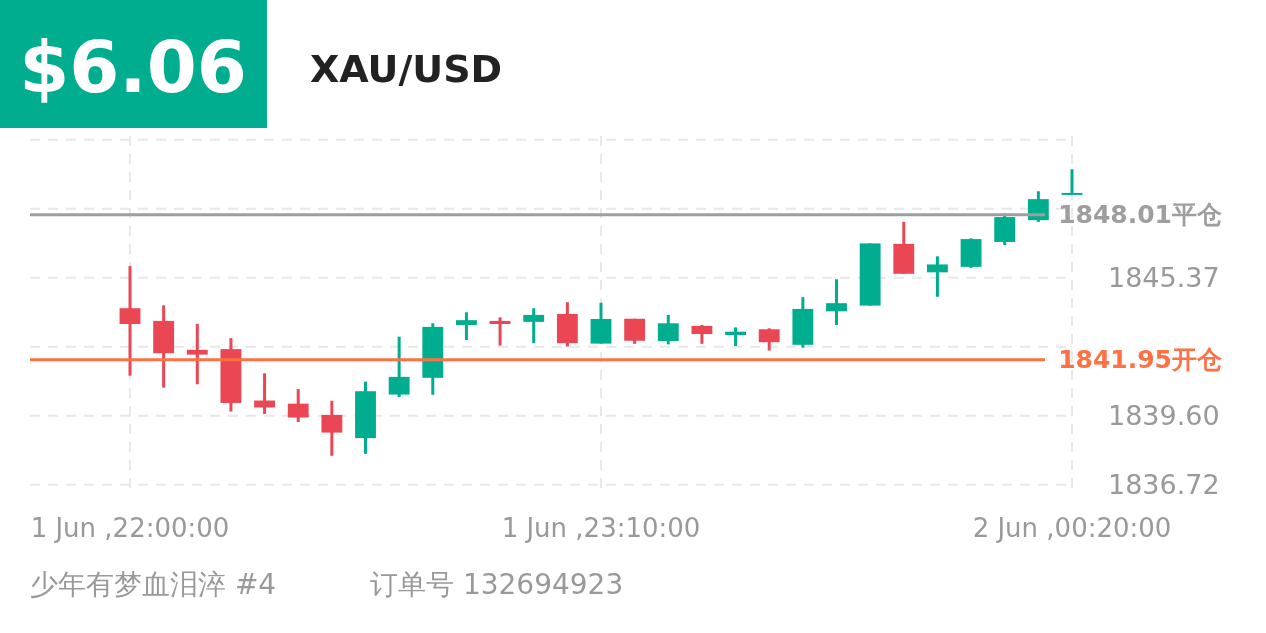  Describe the element at coordinates (1140, 360) in the screenshot. I see `ref-line-label: 1841.95开仓` at that location.